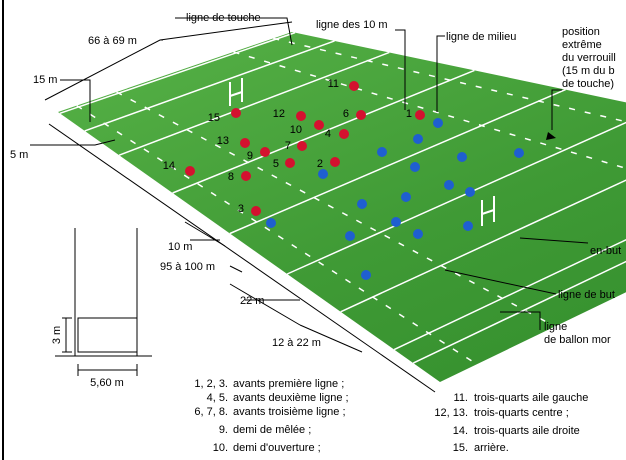 The height and width of the screenshot is (460, 626). What do you see at coordinates (220, 448) in the screenshot?
I see `legend-numbers: 10.` at bounding box center [220, 448].